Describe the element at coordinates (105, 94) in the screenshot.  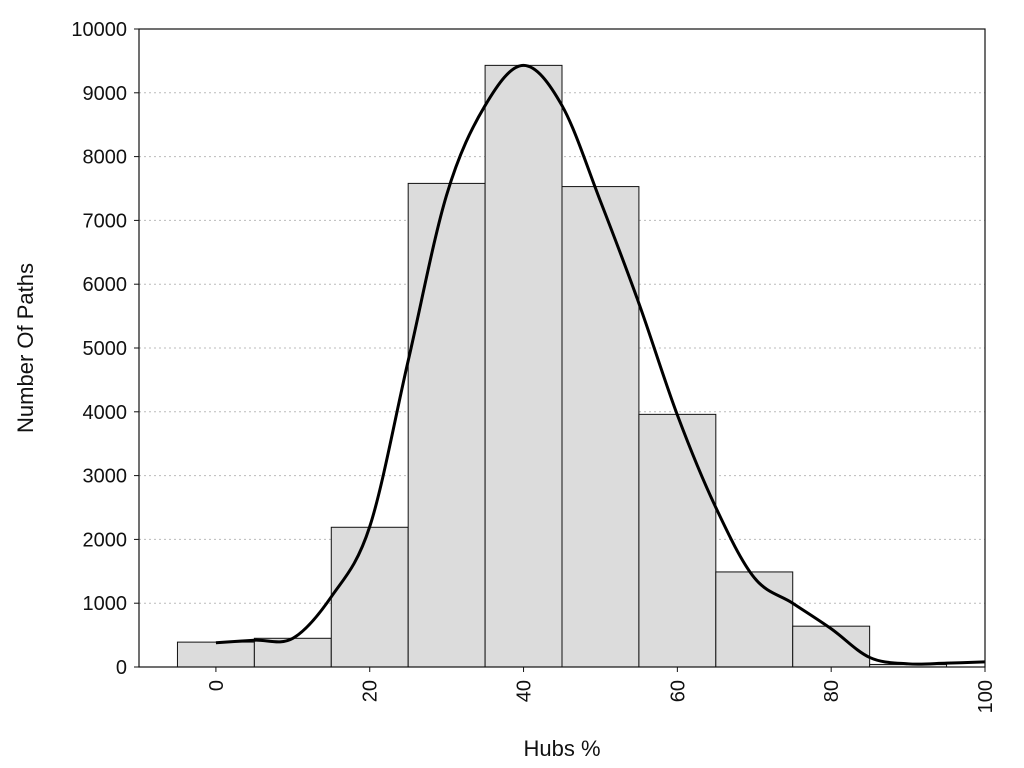
I see `y-tick-label: 9000` at that location.